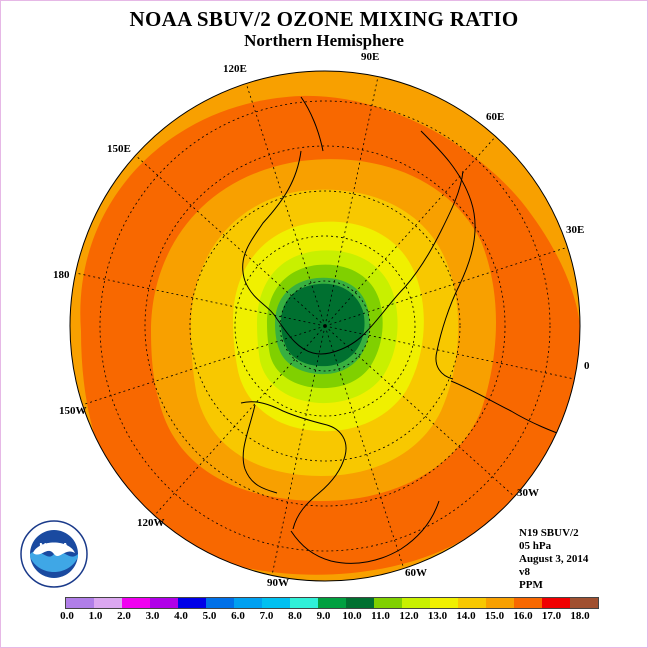 The image size is (648, 648). I want to click on color-scale-tick: 1.0, so click(95, 616).